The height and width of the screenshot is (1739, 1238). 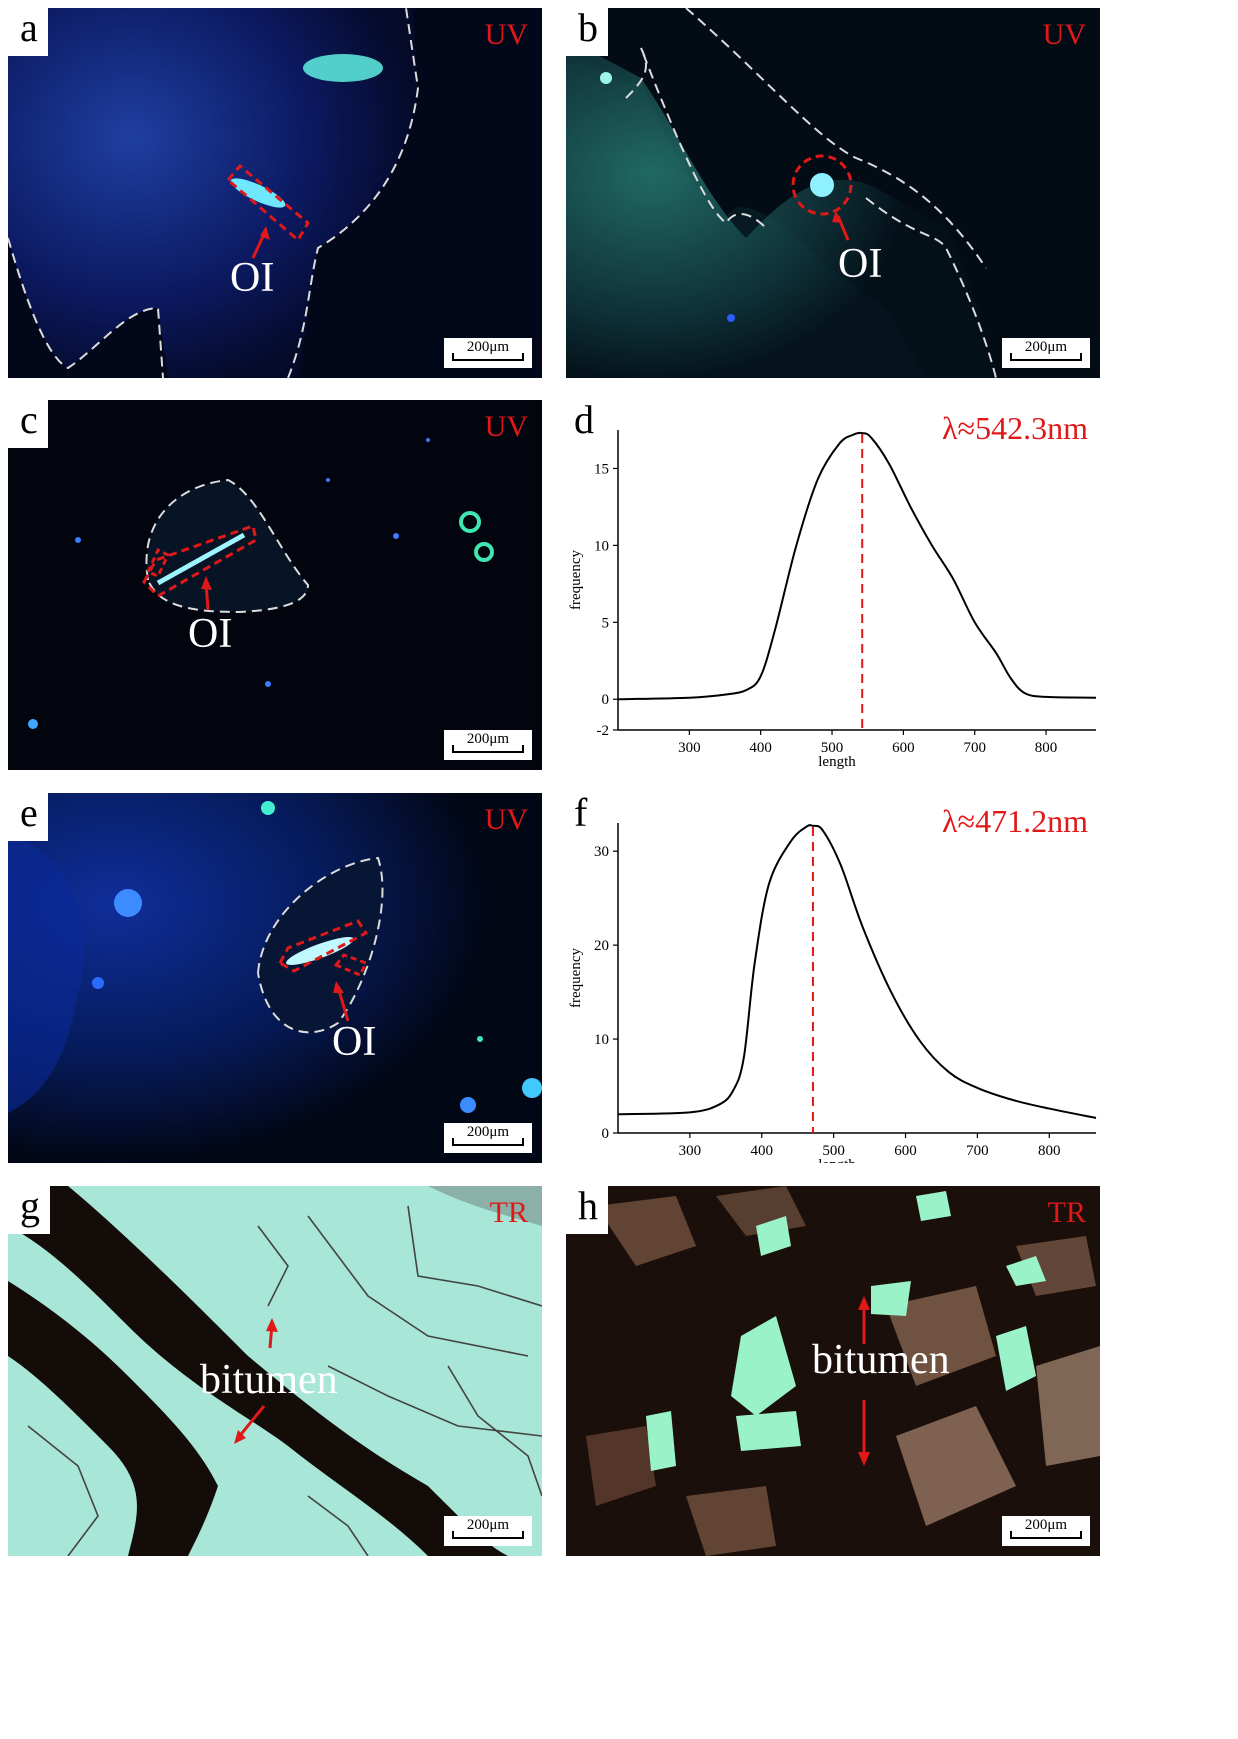 What do you see at coordinates (587, 1210) in the screenshot?
I see `panel-letter: h` at bounding box center [587, 1210].